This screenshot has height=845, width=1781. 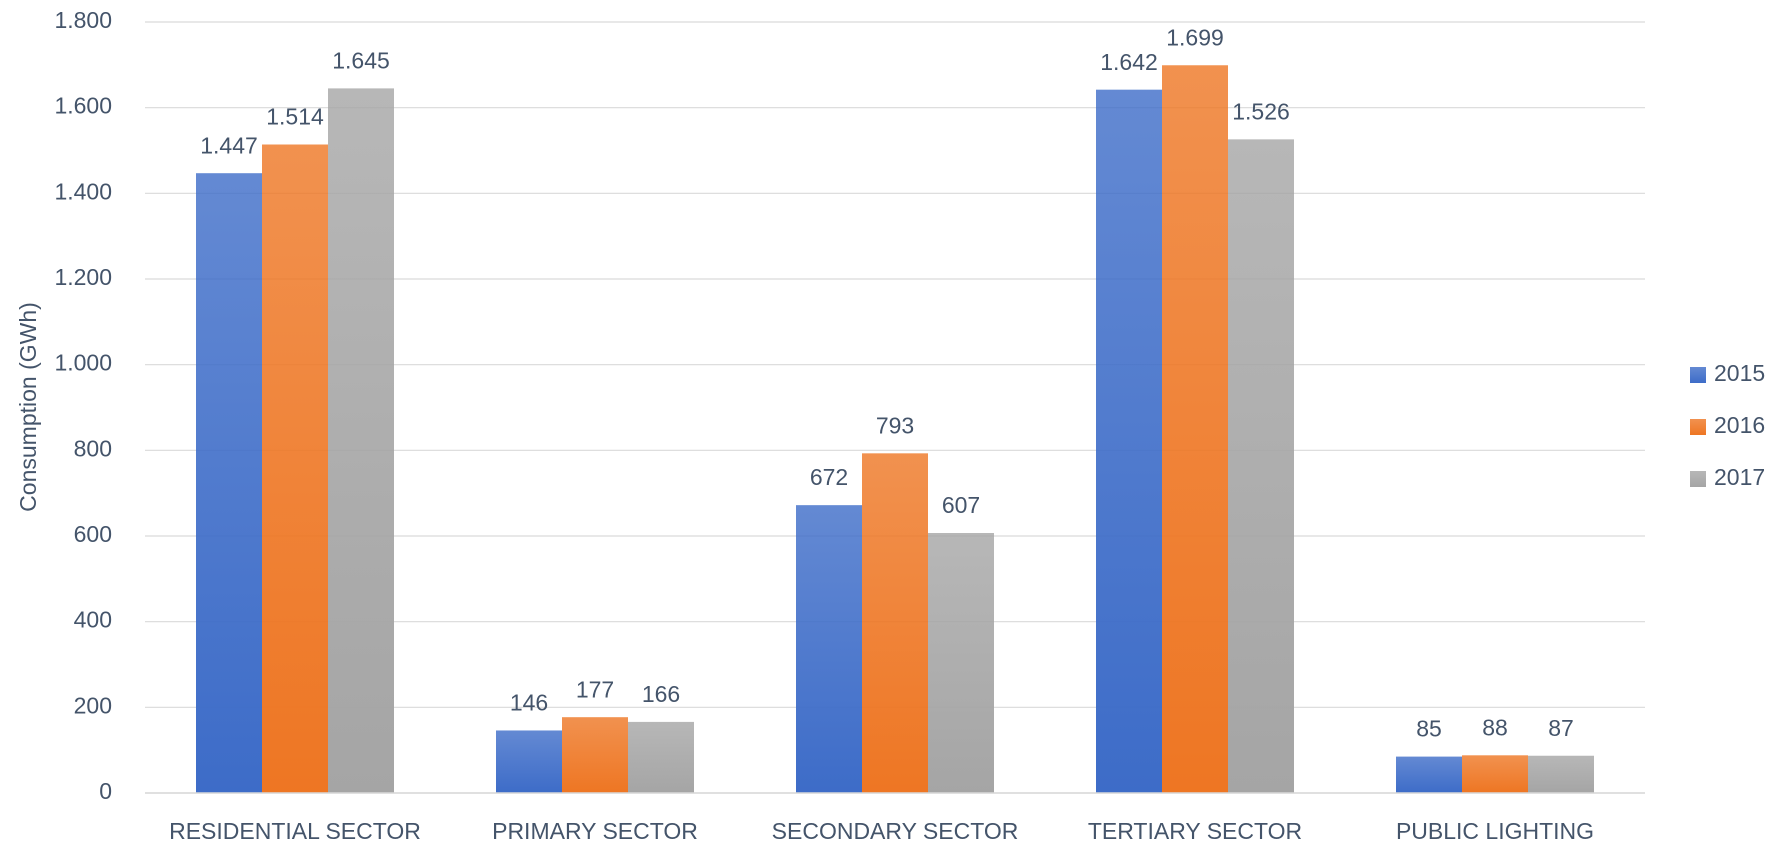 What do you see at coordinates (895, 831) in the screenshot?
I see `x-tick-label: SECONDARY SECTOR` at bounding box center [895, 831].